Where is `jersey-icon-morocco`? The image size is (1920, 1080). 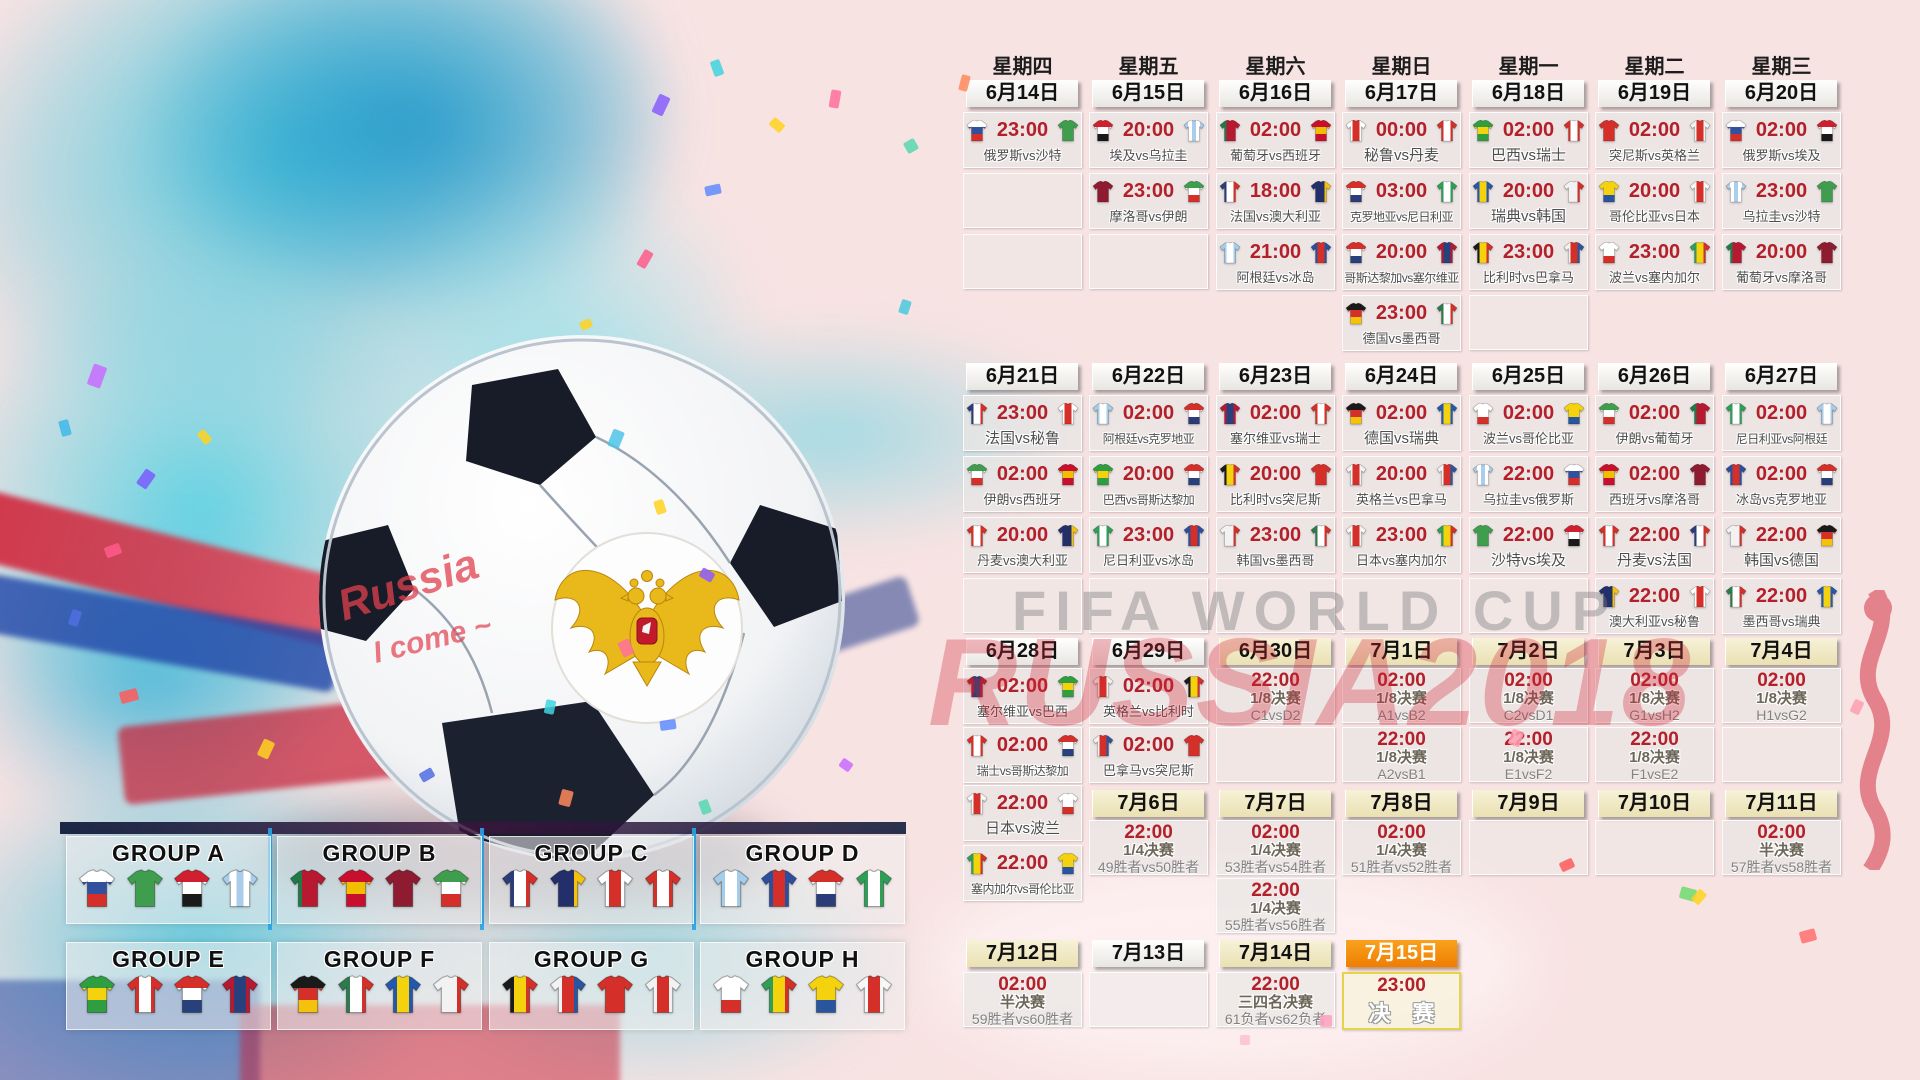 jersey-icon-morocco is located at coordinates (1700, 474).